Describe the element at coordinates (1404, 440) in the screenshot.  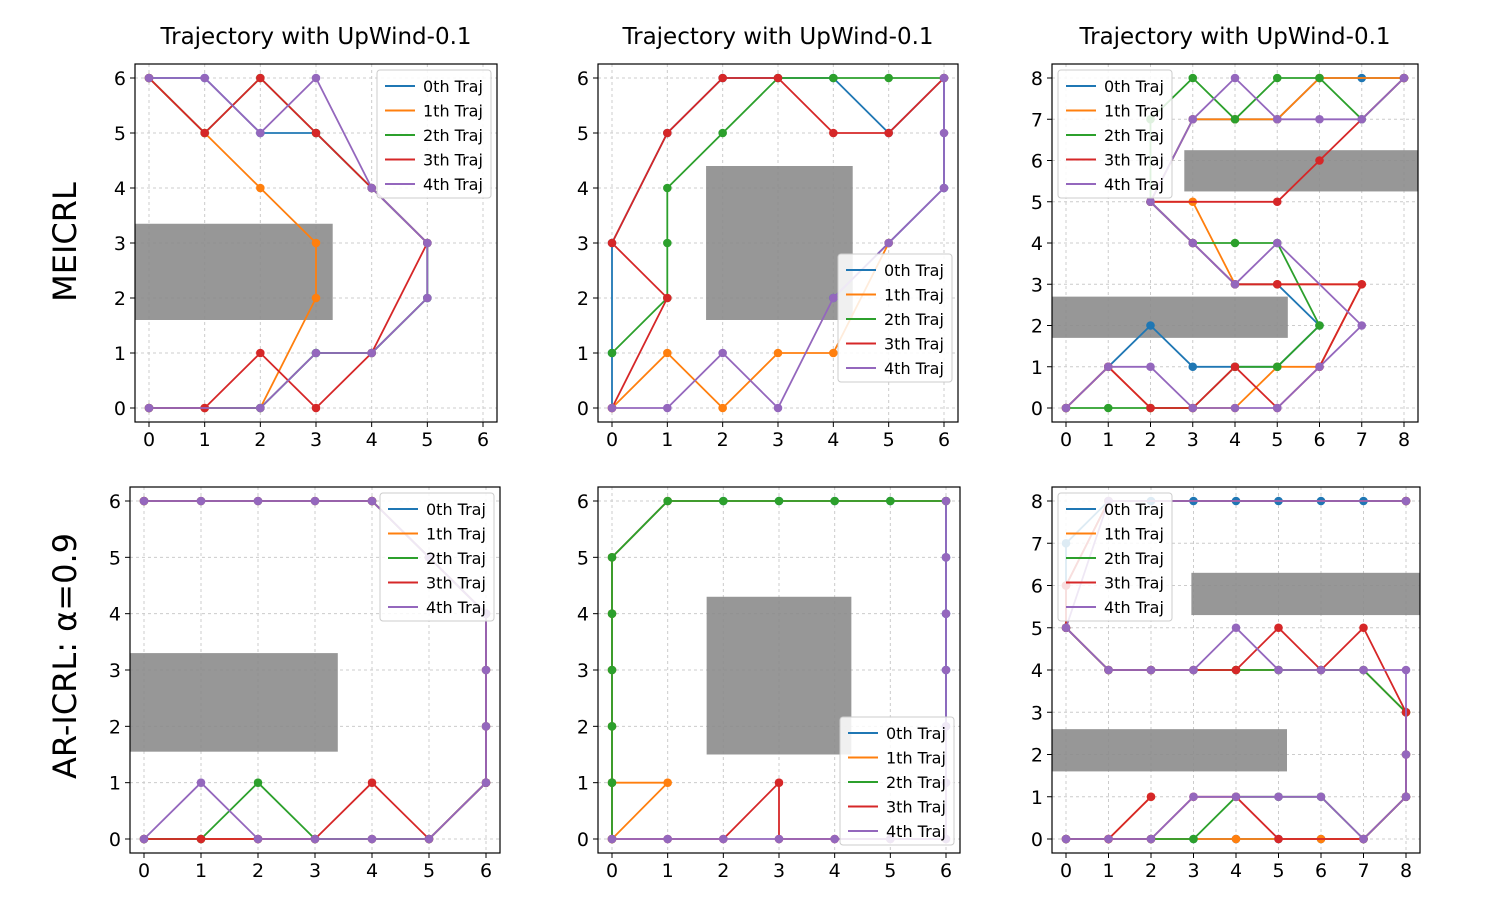
I see `x-tick-label: 8` at that location.